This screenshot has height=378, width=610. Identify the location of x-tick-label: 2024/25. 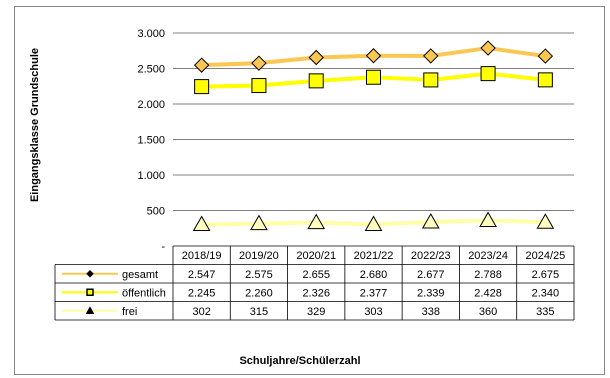
(545, 256).